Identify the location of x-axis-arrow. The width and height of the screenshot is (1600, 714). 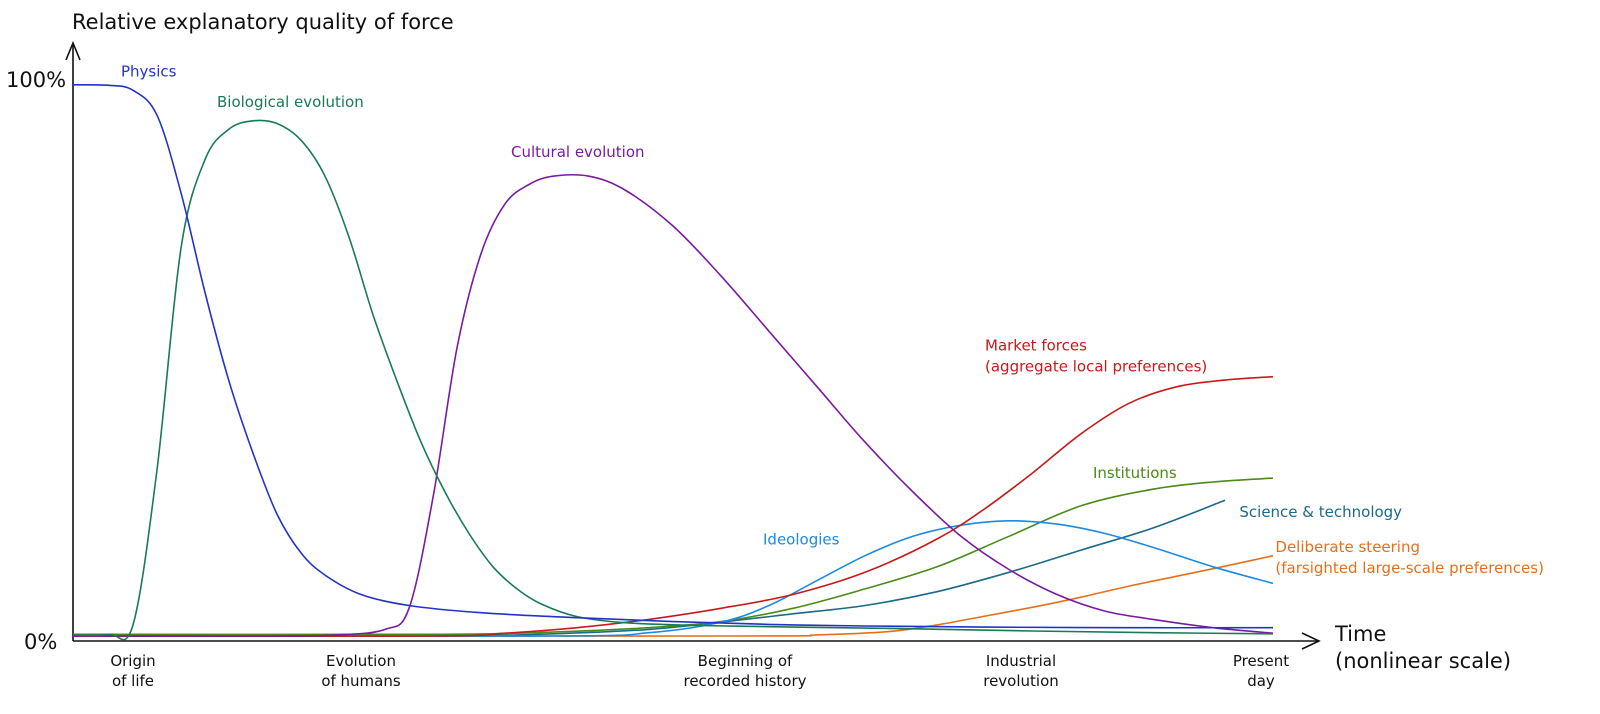
(1311, 641).